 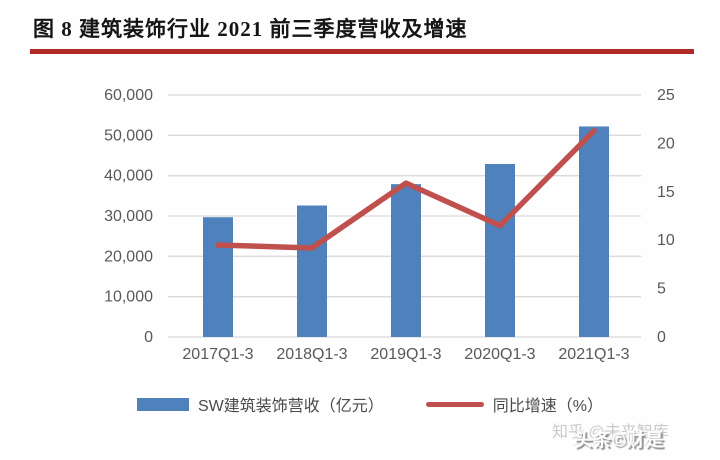 I want to click on left-axis-tick: 60,000, so click(x=128, y=95).